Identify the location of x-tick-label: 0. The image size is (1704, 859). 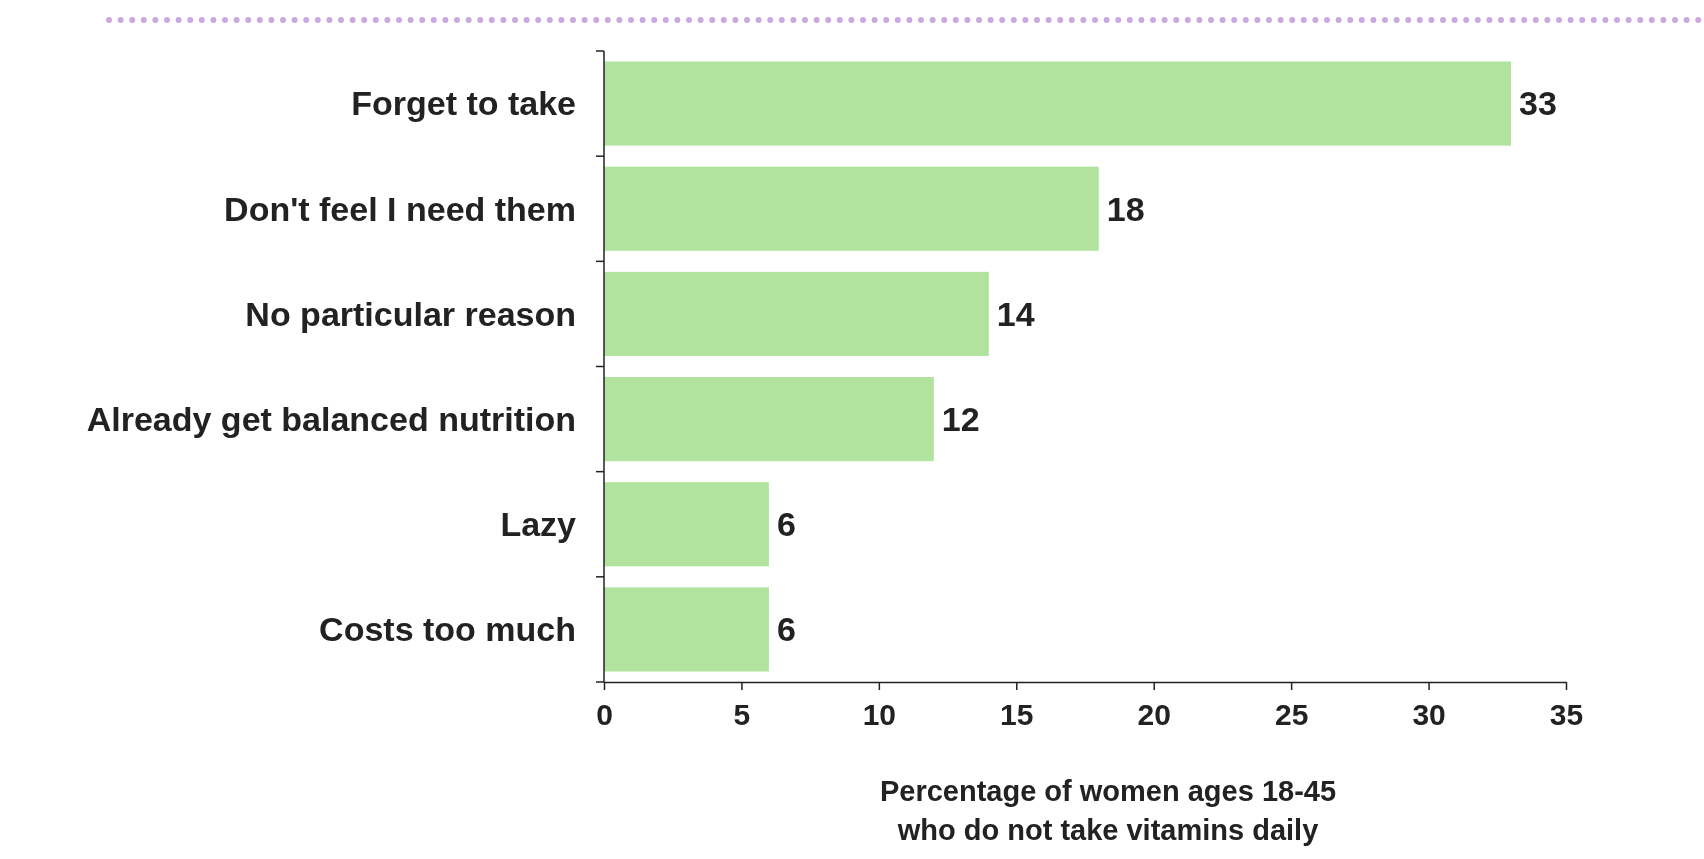
(604, 715).